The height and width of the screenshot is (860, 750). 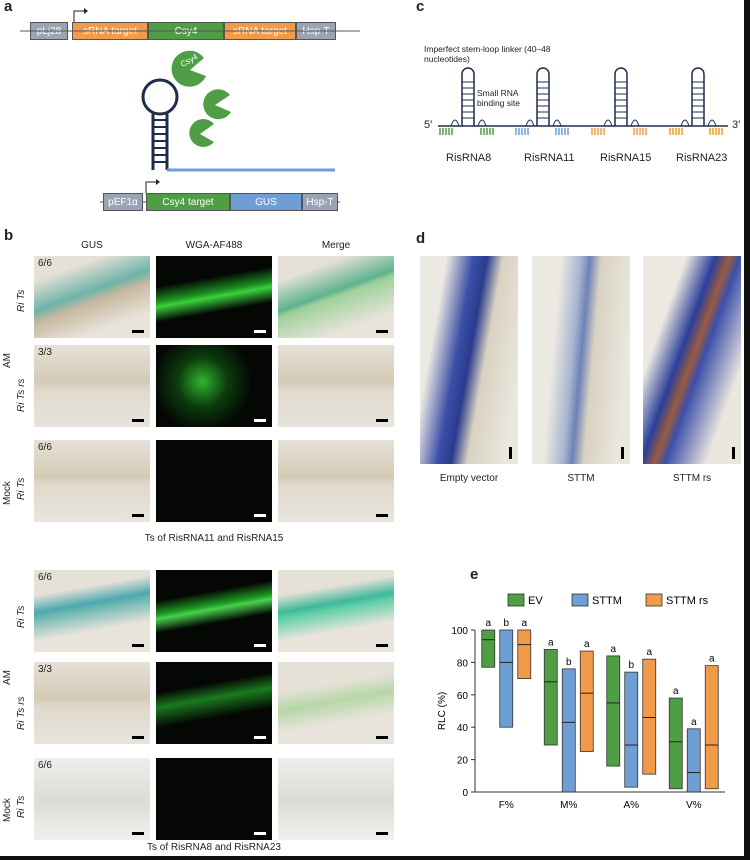 What do you see at coordinates (626, 158) in the screenshot?
I see `risrna15-label: RisRNA15` at bounding box center [626, 158].